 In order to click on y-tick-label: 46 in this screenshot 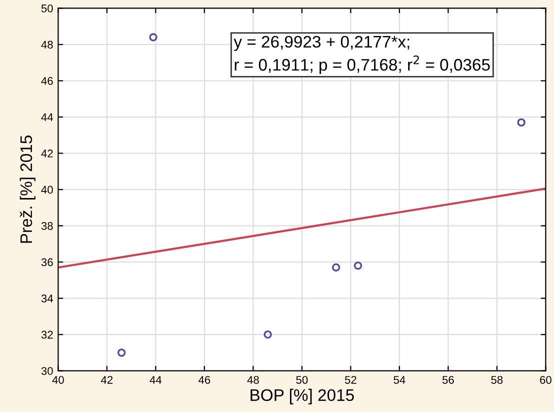, I will do `click(47, 81)`.